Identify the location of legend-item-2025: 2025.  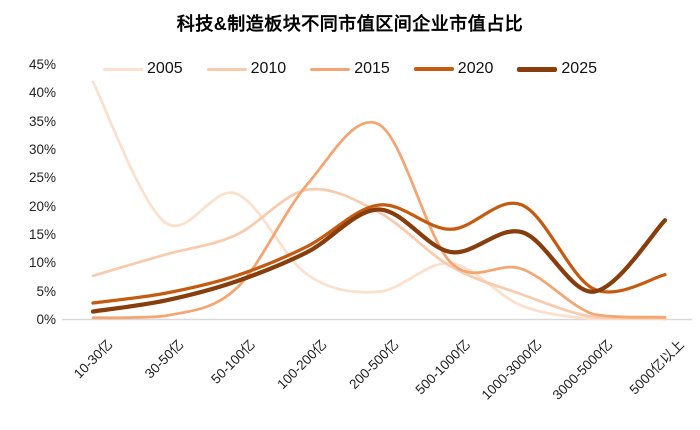
(557, 69).